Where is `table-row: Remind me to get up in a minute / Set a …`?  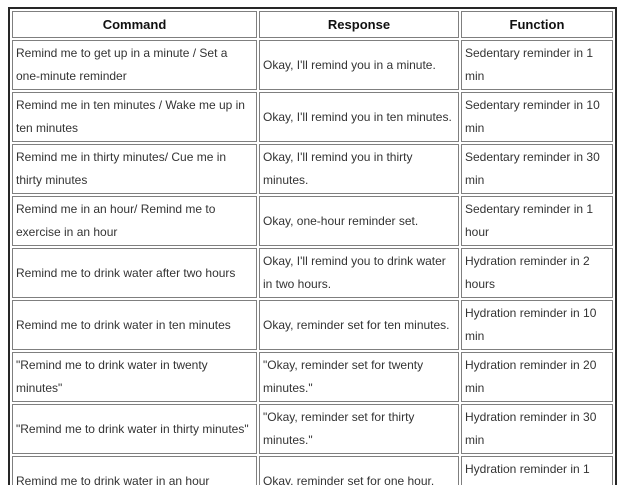 table-row: Remind me to get up in a minute / Set a … is located at coordinates (312, 65).